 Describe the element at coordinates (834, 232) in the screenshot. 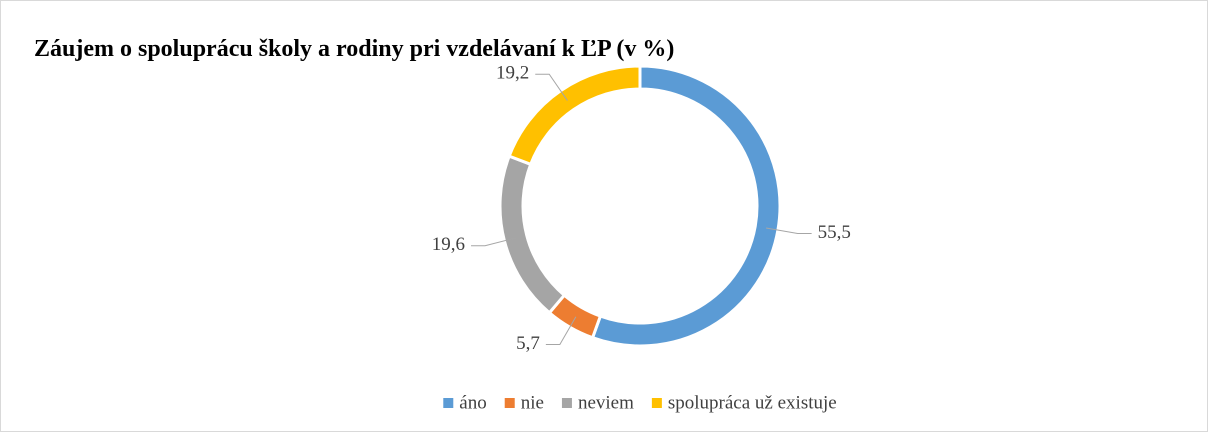

I see `data-label: 55,5` at that location.